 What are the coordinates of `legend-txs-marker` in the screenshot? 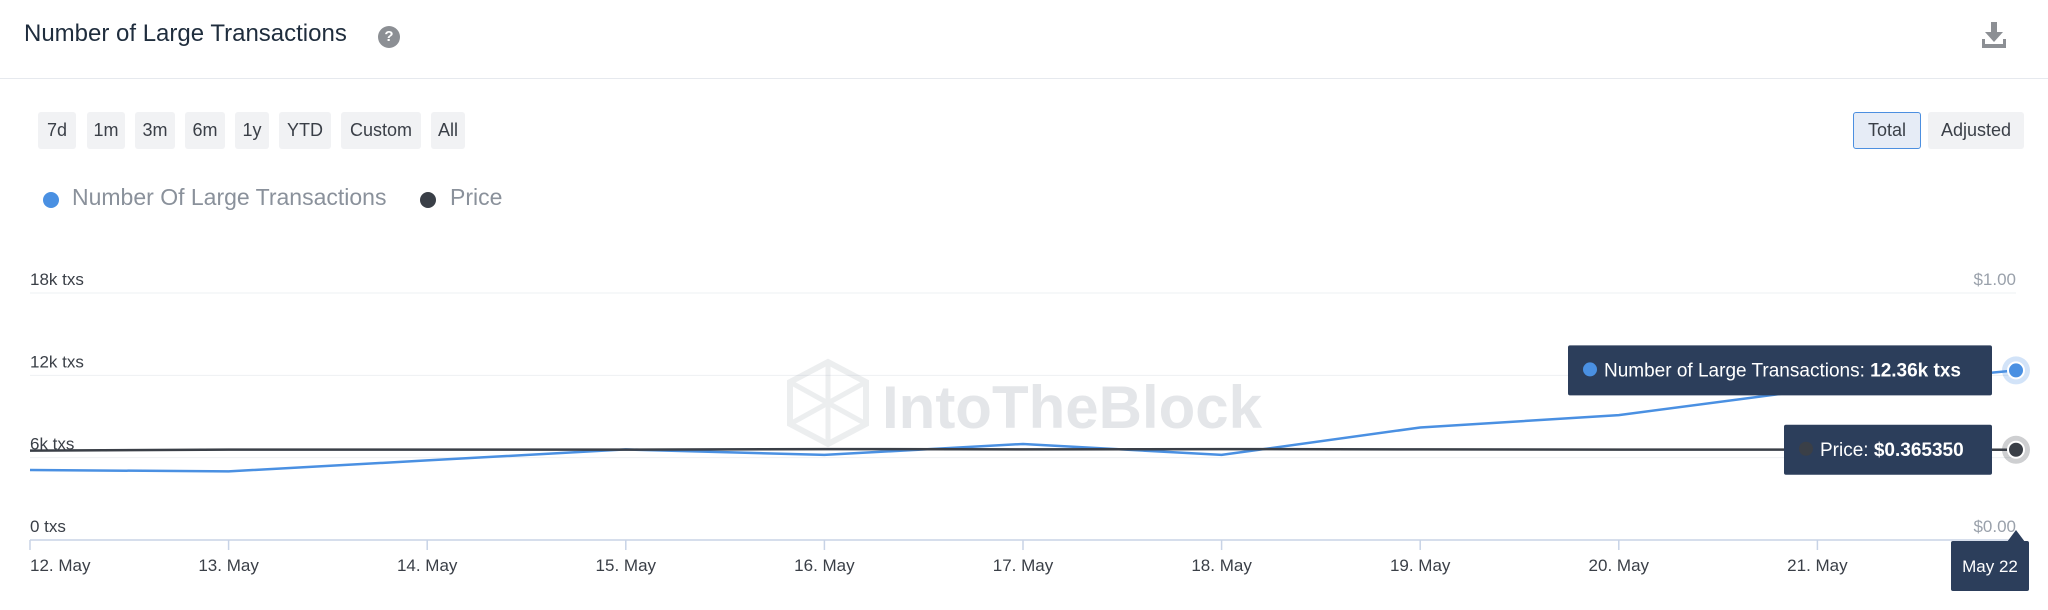 It's located at (51, 200).